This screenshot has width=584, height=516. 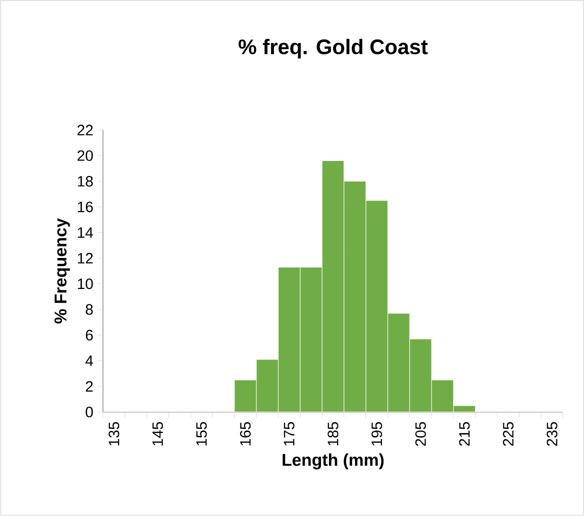 I want to click on y-axis-title: % Frequency, so click(x=62, y=271).